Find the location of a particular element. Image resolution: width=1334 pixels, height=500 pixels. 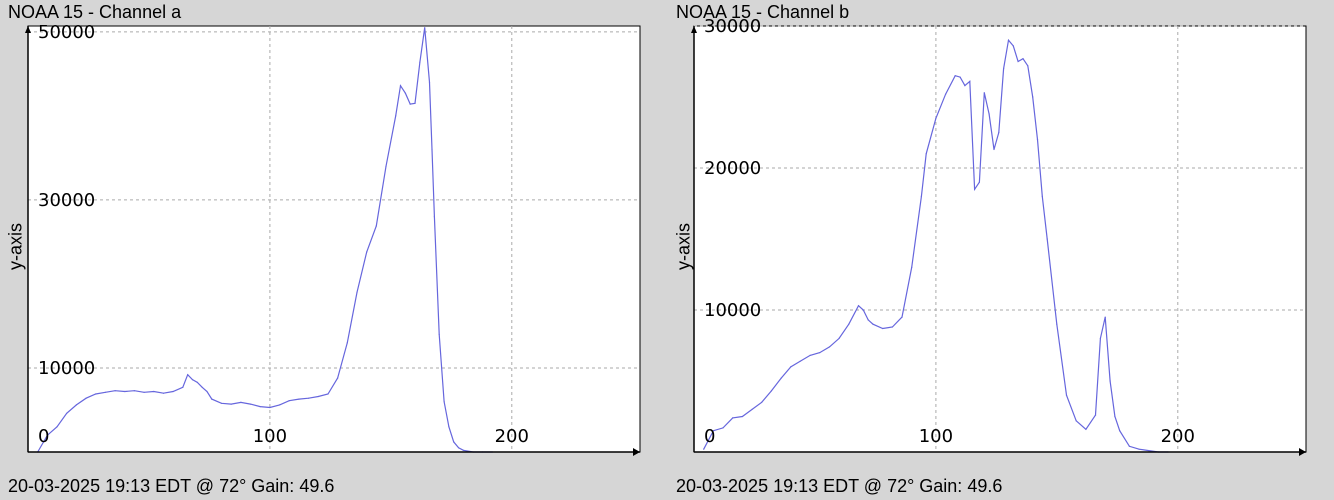

footer-a: 20-03-2025 19:13 EDT @ 72° Gain: 49.6 is located at coordinates (171, 486).